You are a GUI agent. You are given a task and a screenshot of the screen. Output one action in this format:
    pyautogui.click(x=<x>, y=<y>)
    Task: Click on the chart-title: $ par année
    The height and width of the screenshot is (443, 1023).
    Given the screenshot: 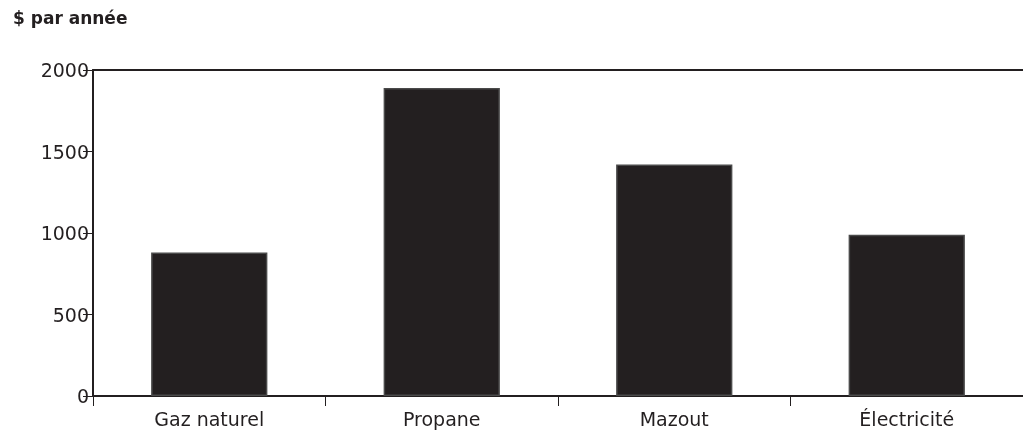 What is the action you would take?
    pyautogui.click(x=70, y=17)
    